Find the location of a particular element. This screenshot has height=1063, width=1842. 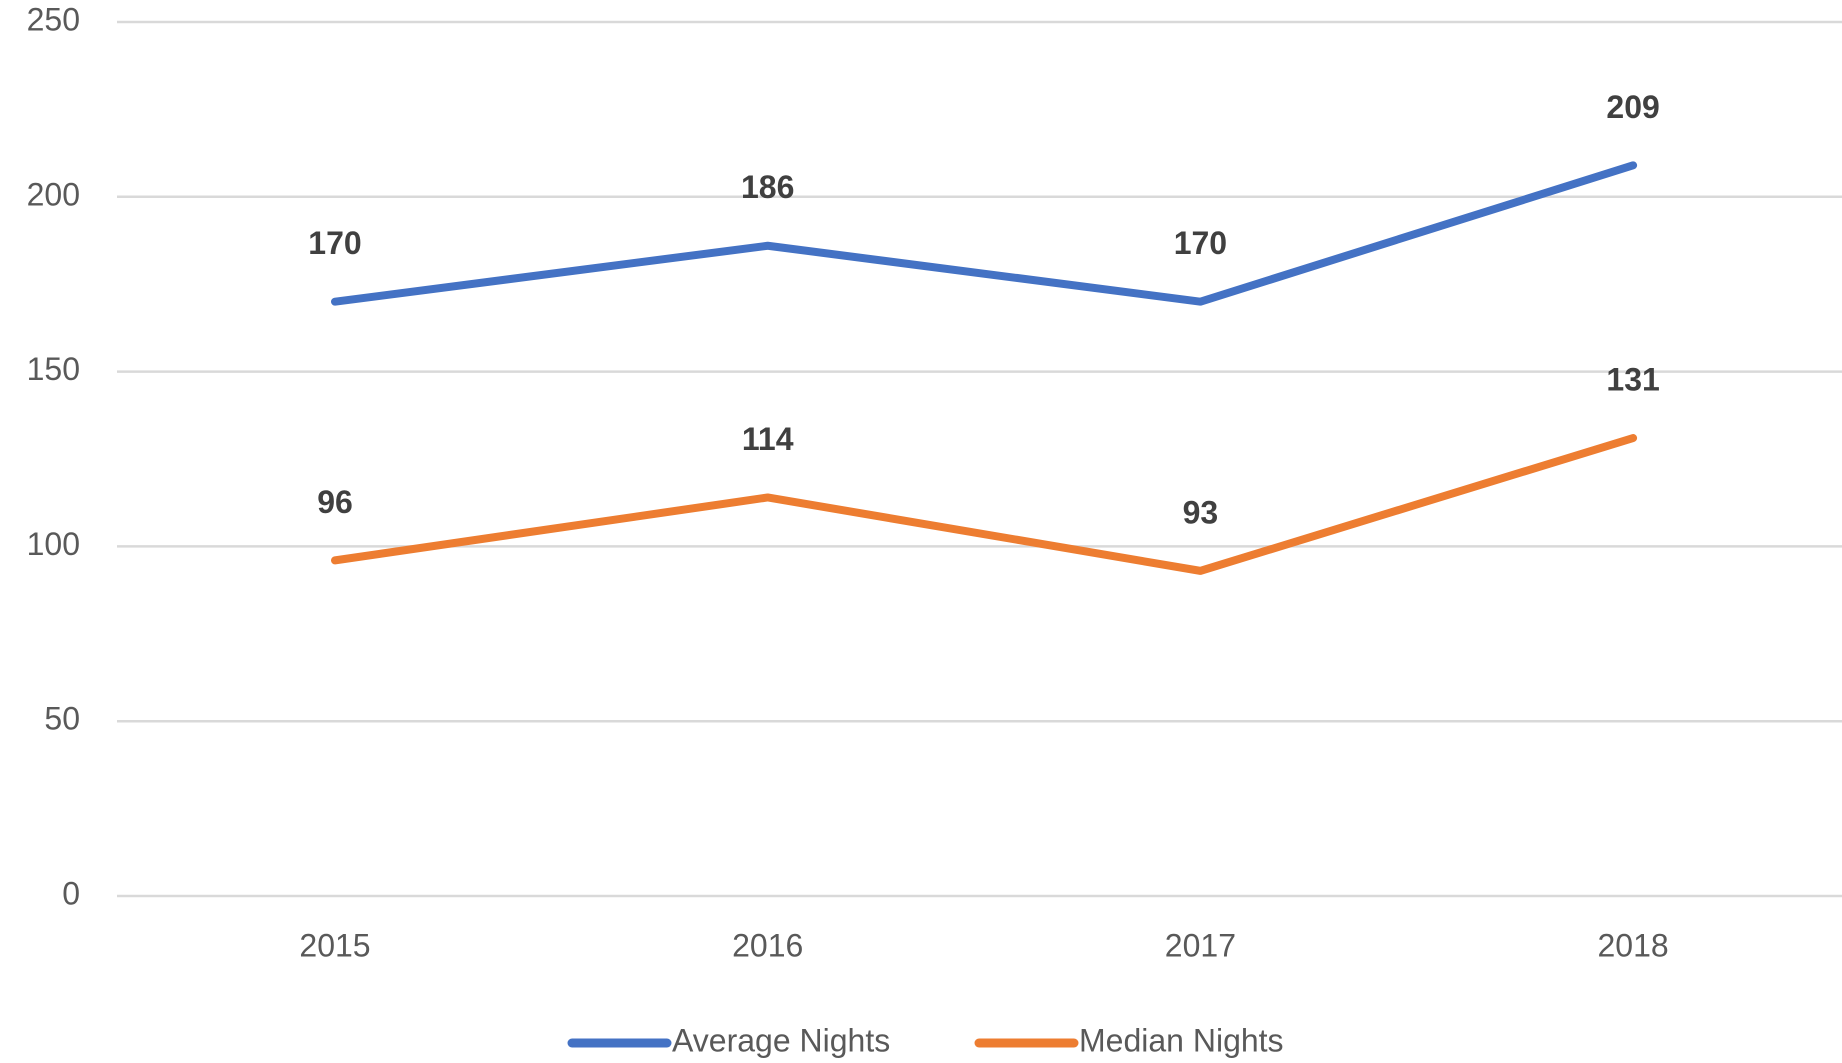

x-tick-label: 2017 is located at coordinates (1200, 945).